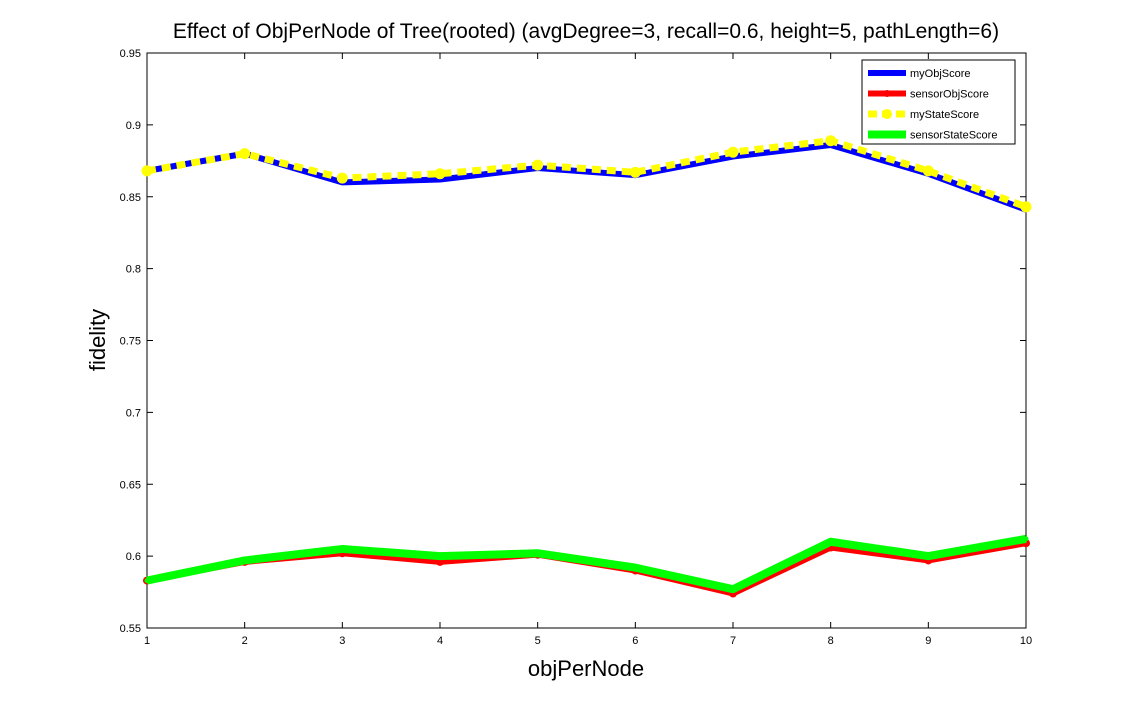 Image resolution: width=1134 pixels, height=705 pixels. I want to click on y-tick-label: 0.55, so click(130, 629).